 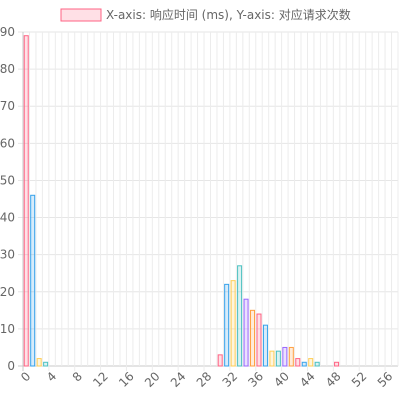 What do you see at coordinates (281, 379) in the screenshot?
I see `x-tick-label: 40` at bounding box center [281, 379].